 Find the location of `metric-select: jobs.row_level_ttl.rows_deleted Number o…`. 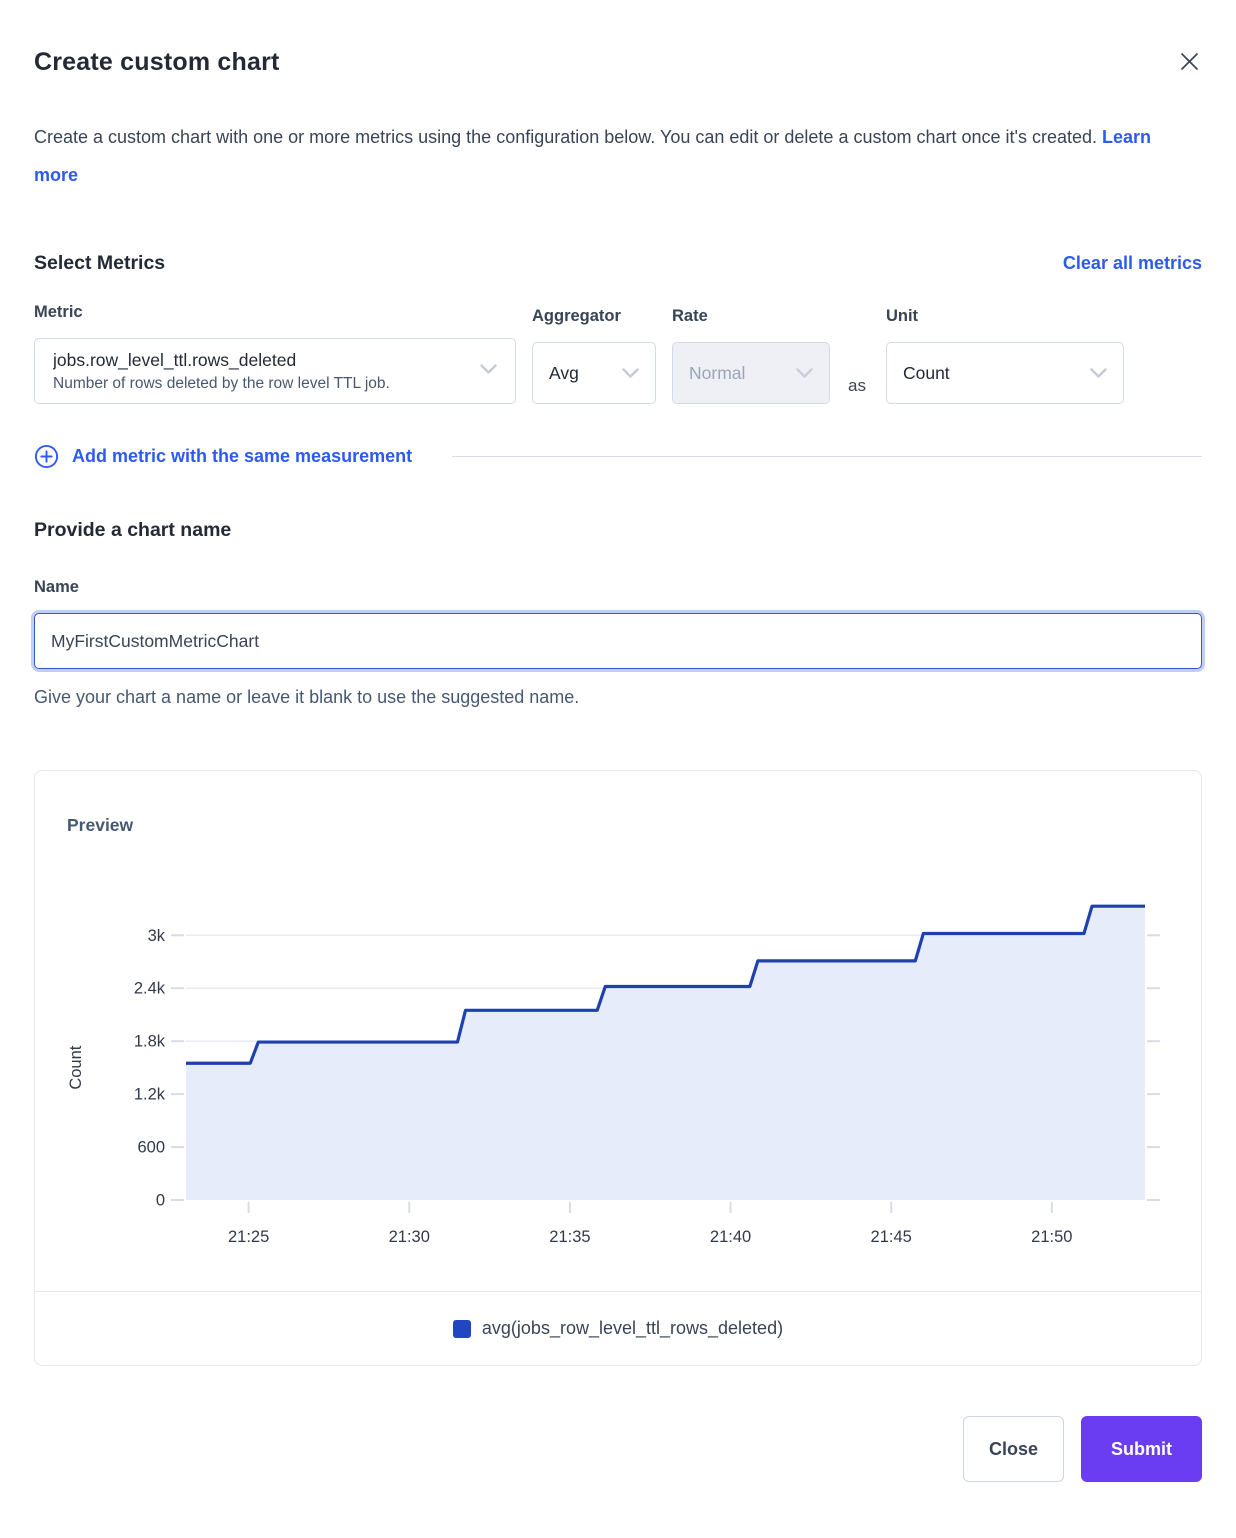

metric-select: jobs.row_level_ttl.rows_deleted Number o… is located at coordinates (275, 371).